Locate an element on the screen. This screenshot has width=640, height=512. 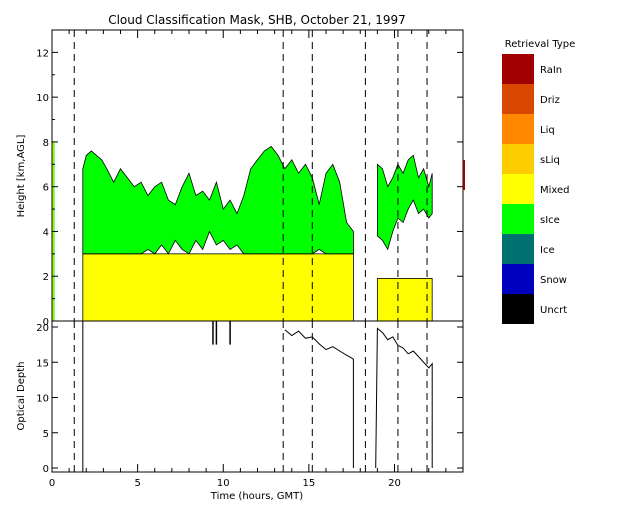
legend-swatch-liq is located at coordinates (518, 129).